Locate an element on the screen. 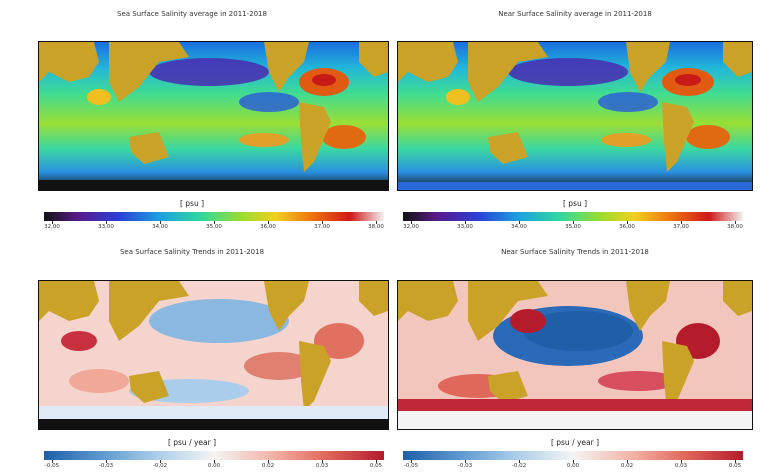  map-title: Sea Surface Salinity Trends in 2011-2018 is located at coordinates (192, 252).